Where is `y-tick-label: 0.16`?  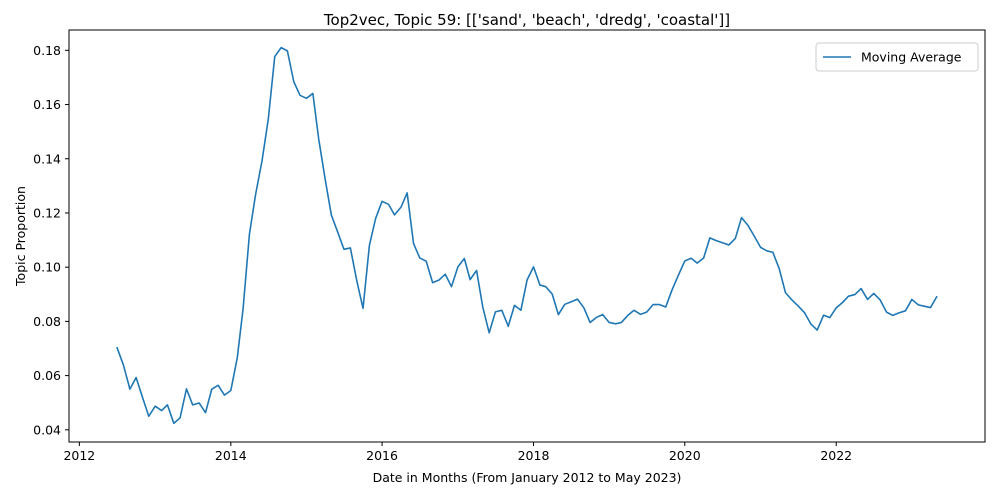 y-tick-label: 0.16 is located at coordinates (47, 104).